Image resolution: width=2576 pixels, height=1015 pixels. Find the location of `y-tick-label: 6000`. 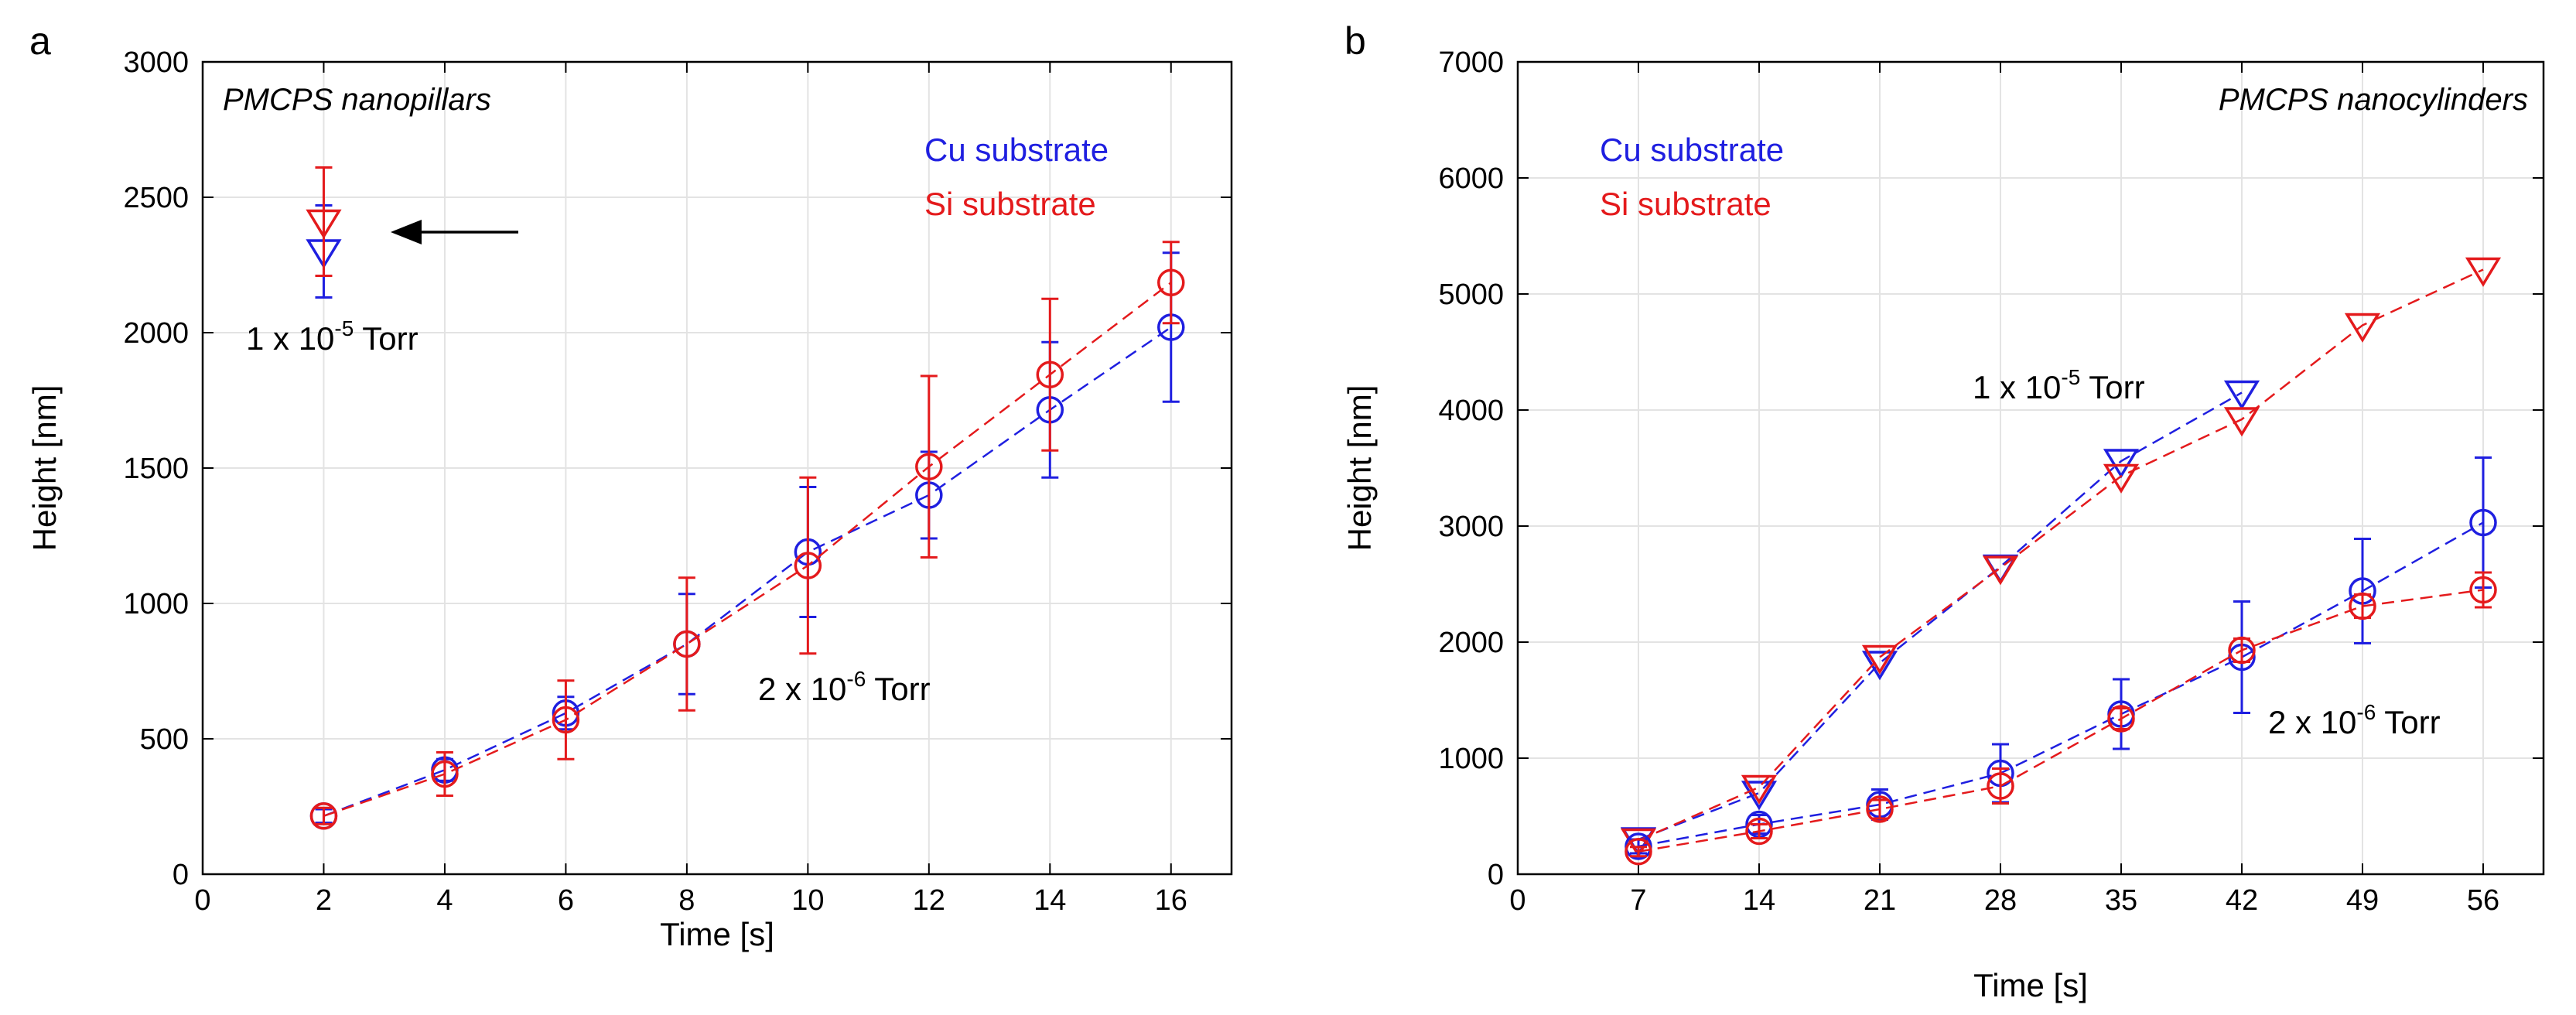

y-tick-label: 6000 is located at coordinates (1471, 179).